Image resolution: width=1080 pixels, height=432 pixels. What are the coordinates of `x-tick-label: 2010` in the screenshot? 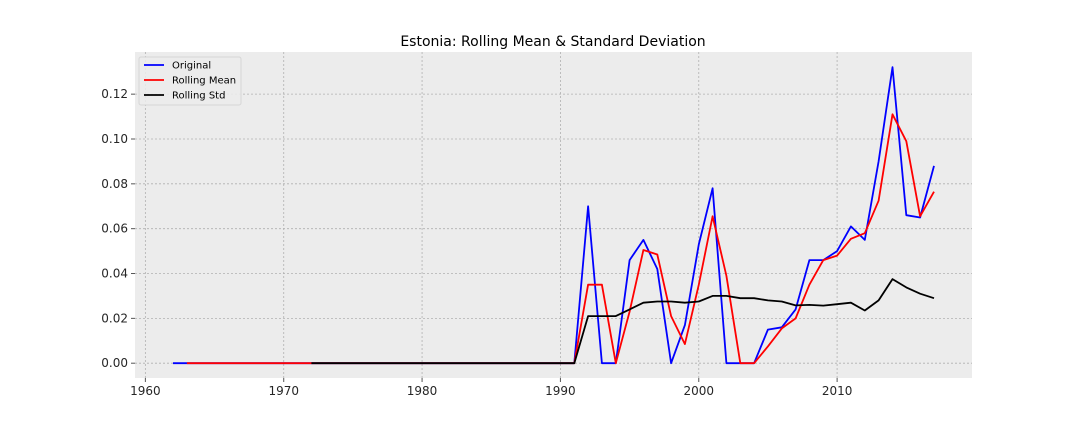 It's located at (837, 391).